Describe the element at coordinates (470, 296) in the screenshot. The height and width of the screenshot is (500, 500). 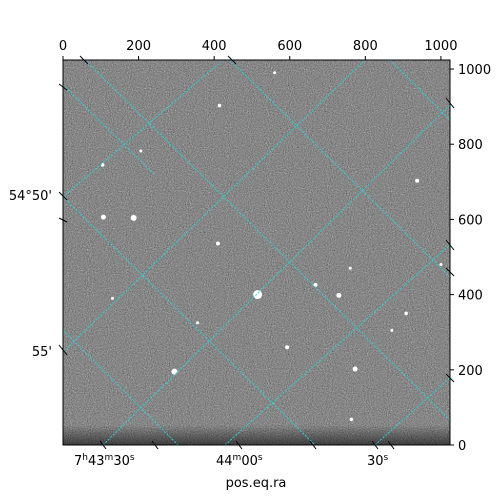
I see `right-tick-label: 400` at that location.